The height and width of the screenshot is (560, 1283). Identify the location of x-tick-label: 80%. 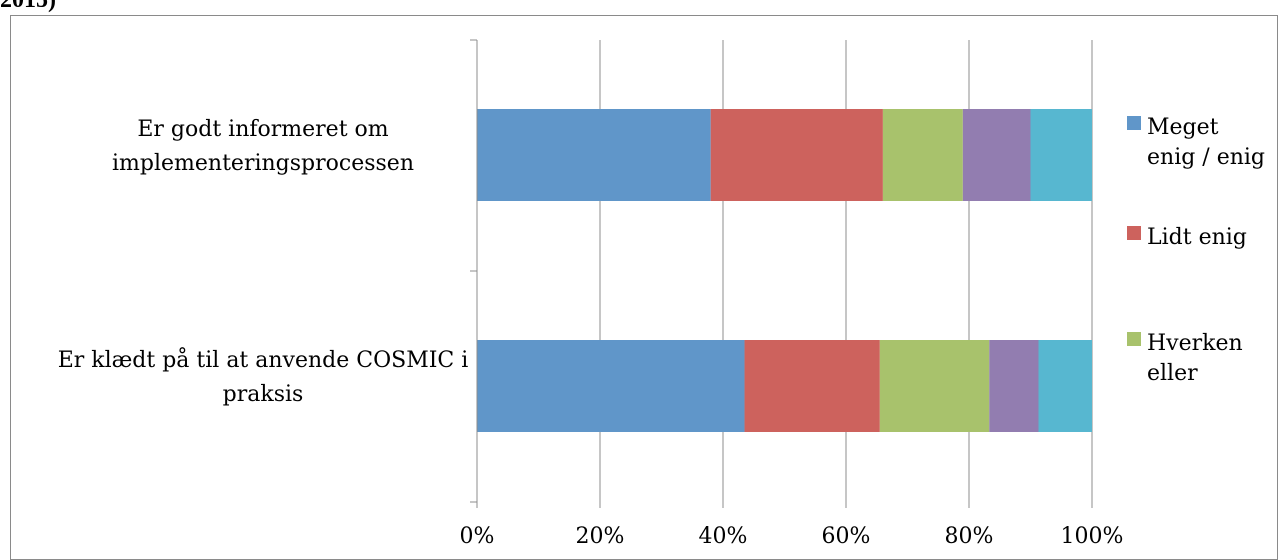
(969, 536).